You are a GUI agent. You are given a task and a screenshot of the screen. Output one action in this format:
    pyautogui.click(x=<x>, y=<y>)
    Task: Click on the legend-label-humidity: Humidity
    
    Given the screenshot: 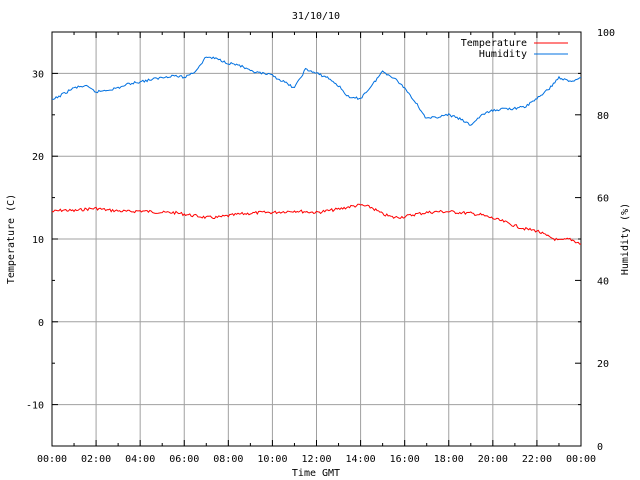 What is the action you would take?
    pyautogui.click(x=503, y=54)
    